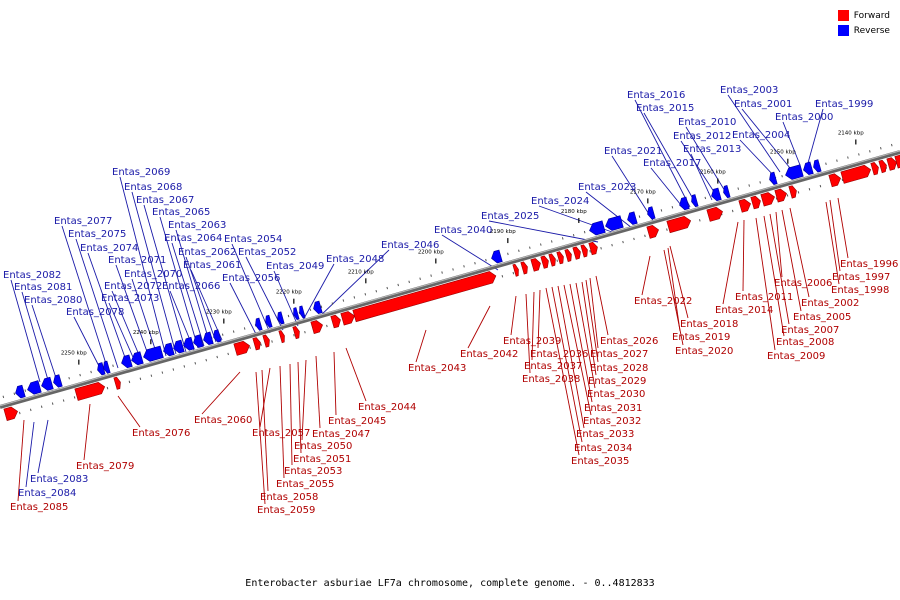 The image size is (900, 600). What do you see at coordinates (559, 354) in the screenshot?
I see `forward-gene-label: Entas_2036` at bounding box center [559, 354].